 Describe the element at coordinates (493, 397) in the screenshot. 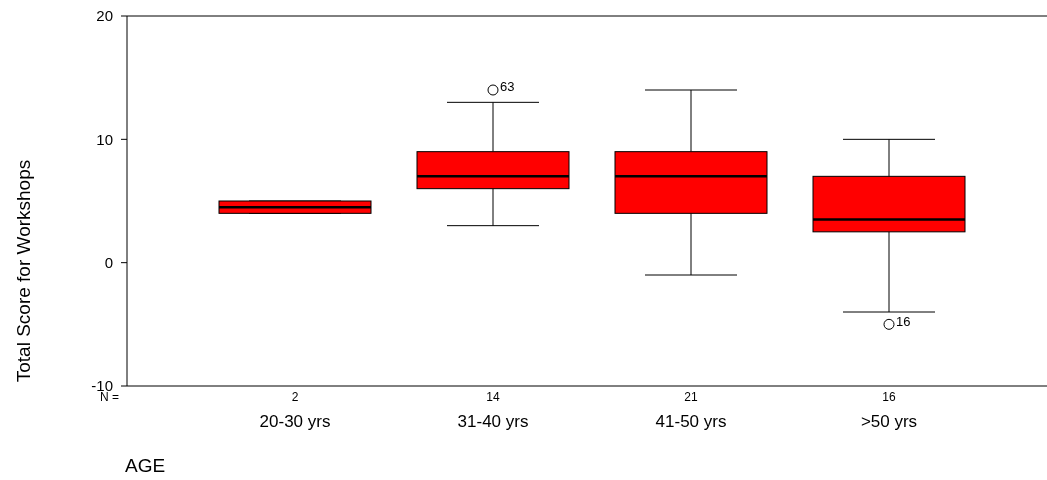

I see `text: 14` at that location.